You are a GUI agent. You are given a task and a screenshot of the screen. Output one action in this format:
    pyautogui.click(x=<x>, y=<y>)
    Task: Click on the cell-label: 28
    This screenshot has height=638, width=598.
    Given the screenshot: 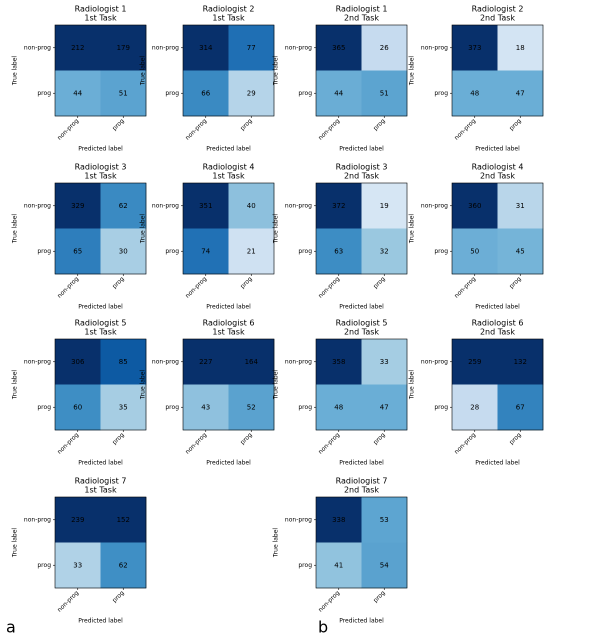 What is the action you would take?
    pyautogui.click(x=474, y=407)
    